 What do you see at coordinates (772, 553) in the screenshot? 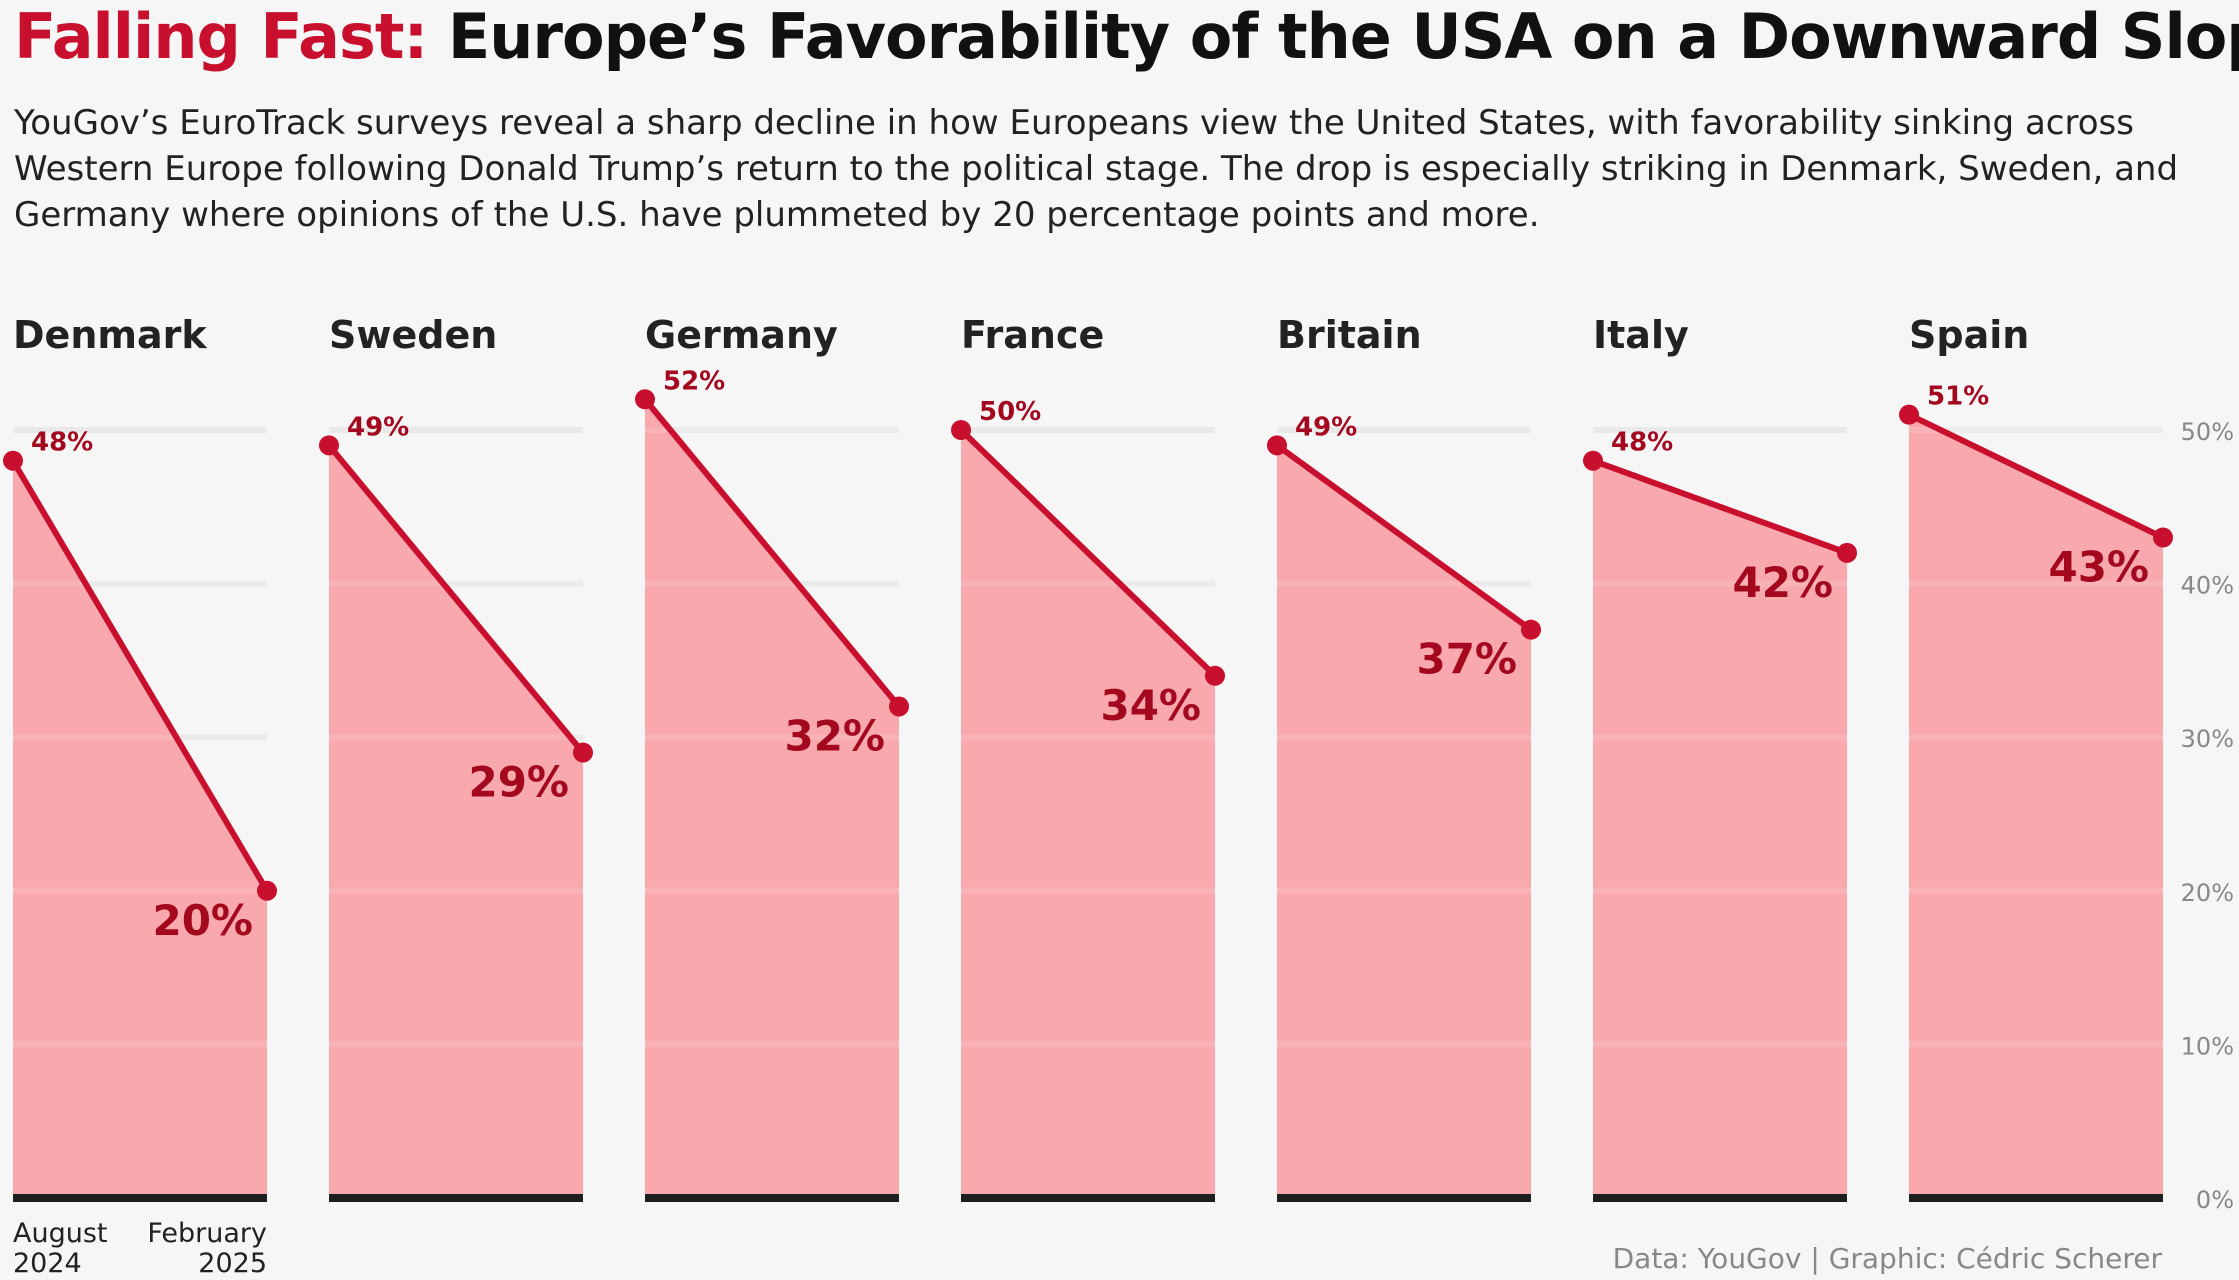
I see `line-germany` at bounding box center [772, 553].